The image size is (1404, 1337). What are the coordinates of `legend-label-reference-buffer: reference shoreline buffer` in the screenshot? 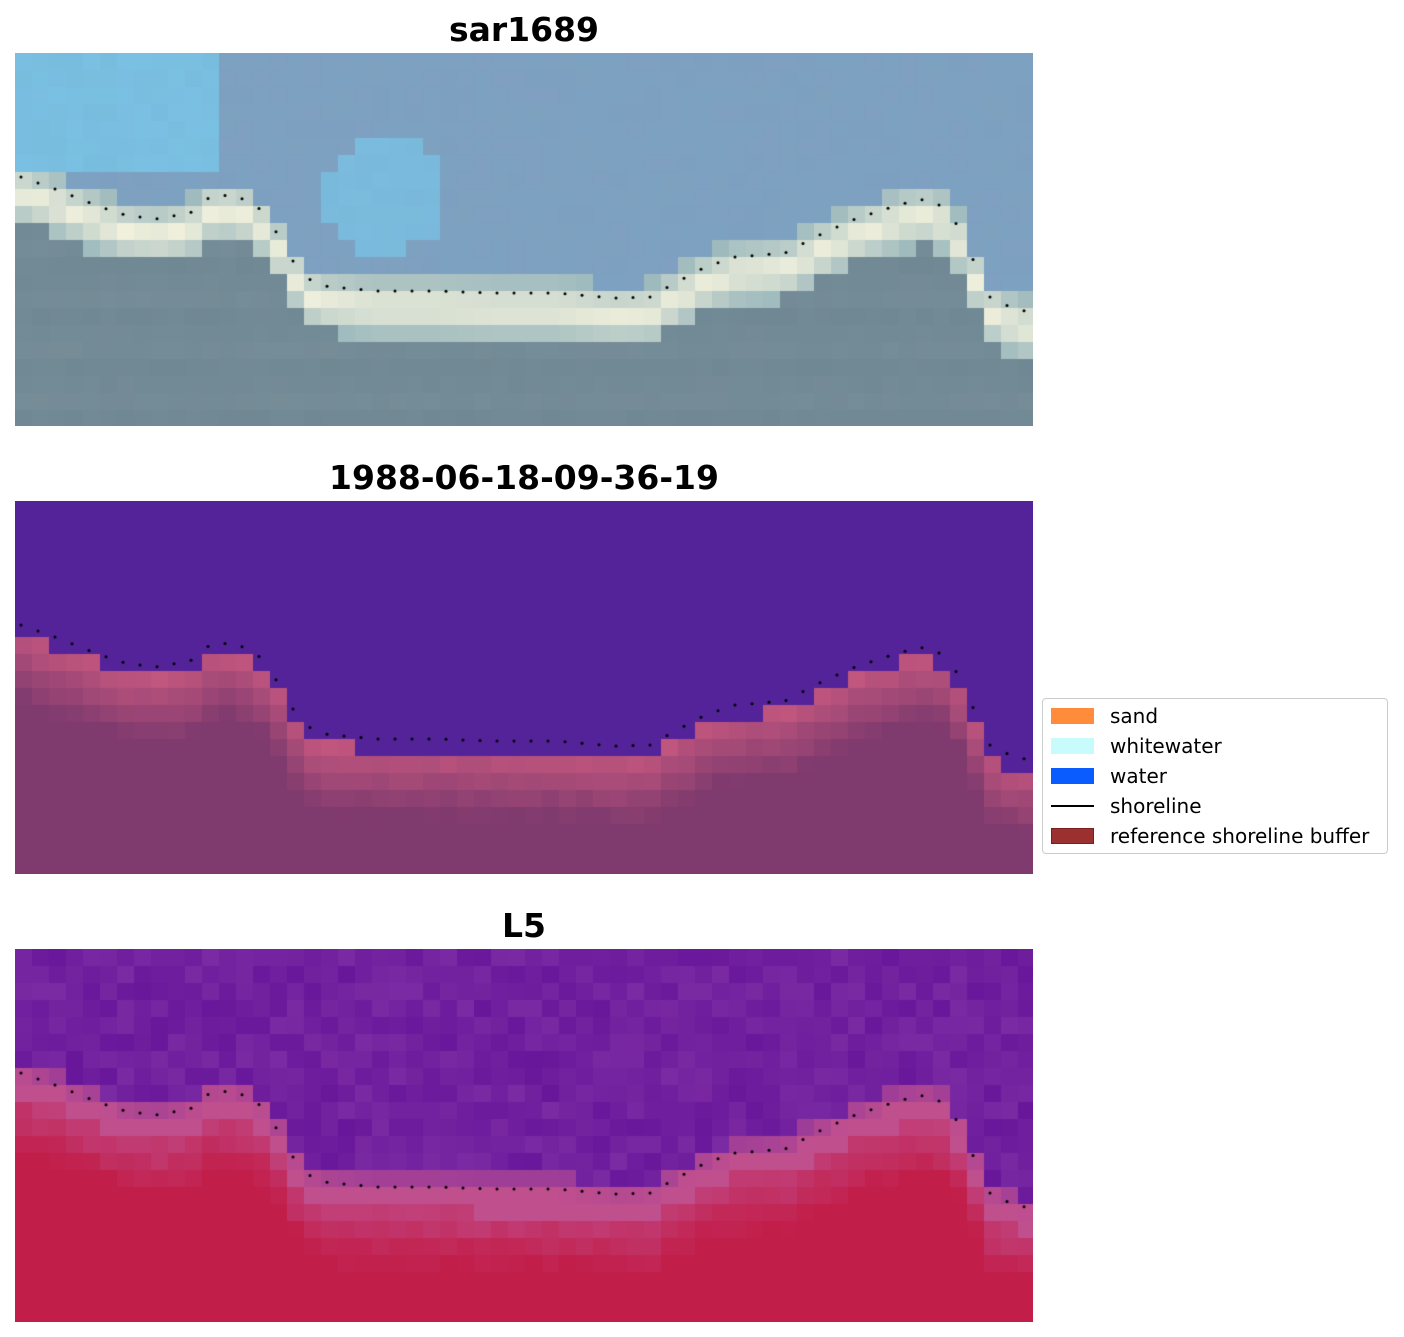 It's located at (1240, 836).